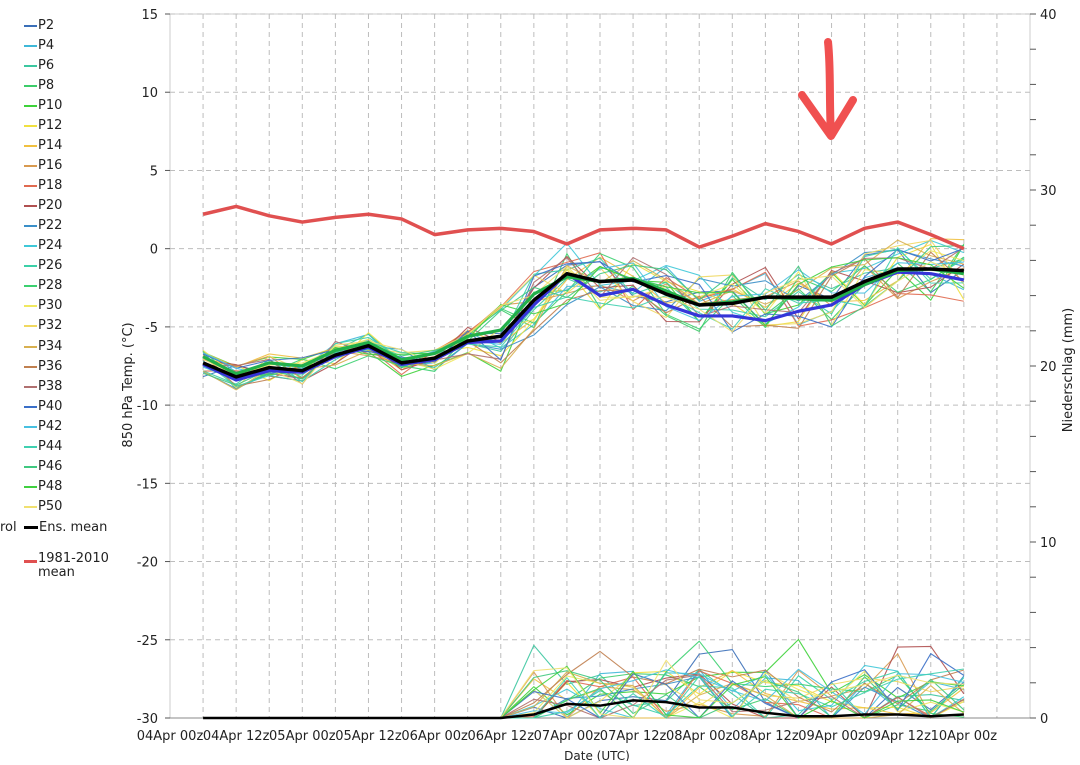  I want to click on legend-label: P46, so click(50, 466).